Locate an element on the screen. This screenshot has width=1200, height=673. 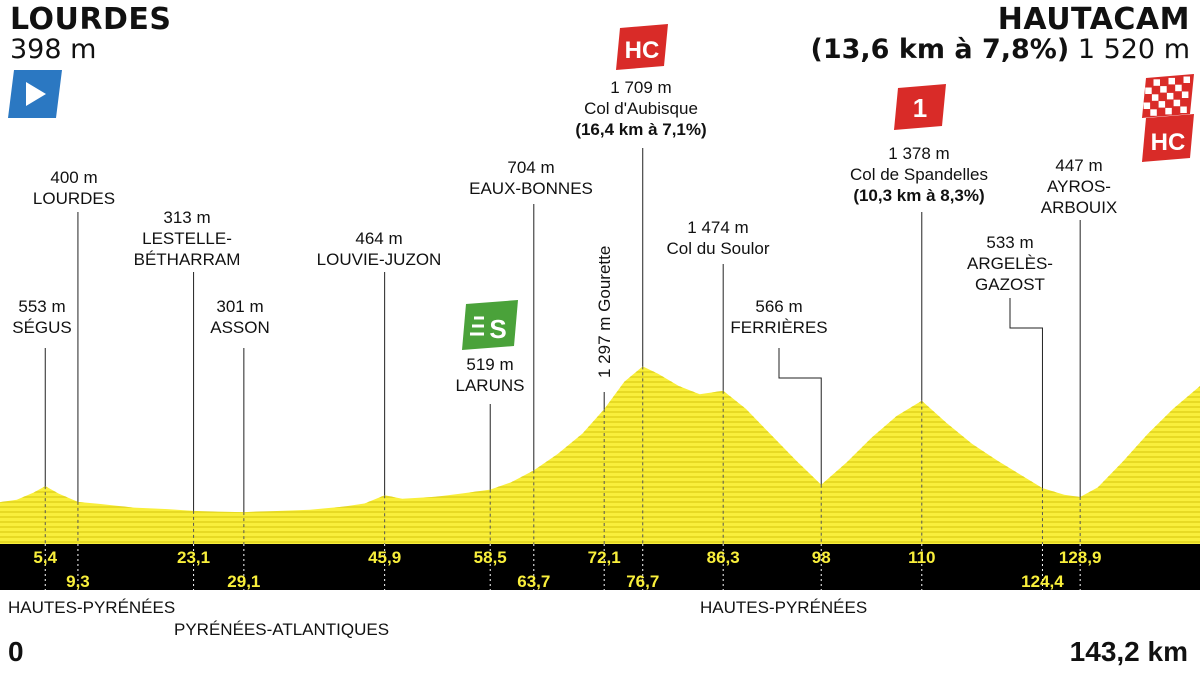
waypoint-name: EAUX-BONNES is located at coordinates (531, 188).